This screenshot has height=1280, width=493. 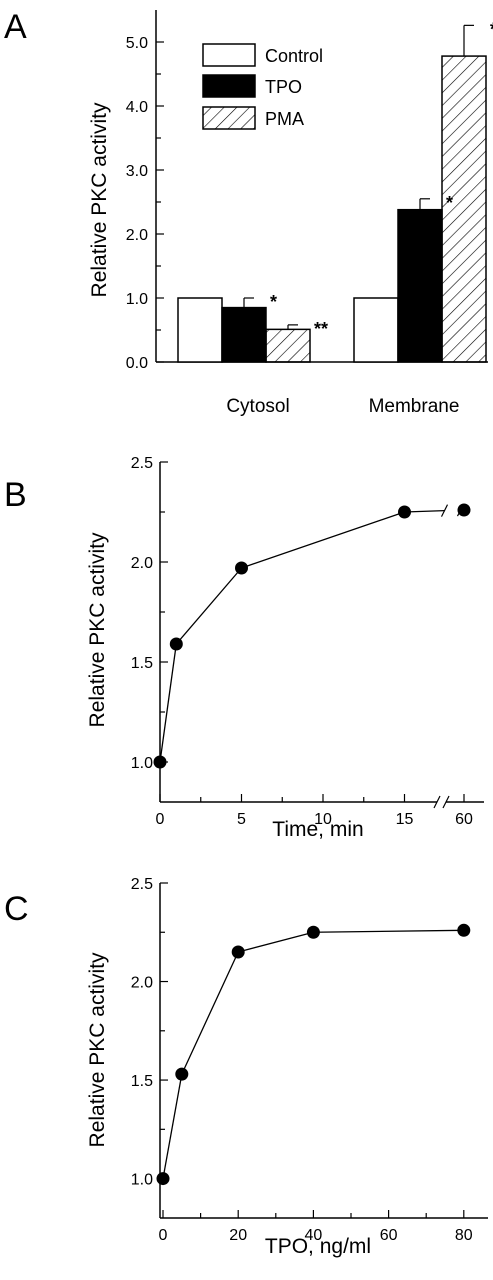 What do you see at coordinates (464, 1235) in the screenshot?
I see `x-tick-label: 80` at bounding box center [464, 1235].